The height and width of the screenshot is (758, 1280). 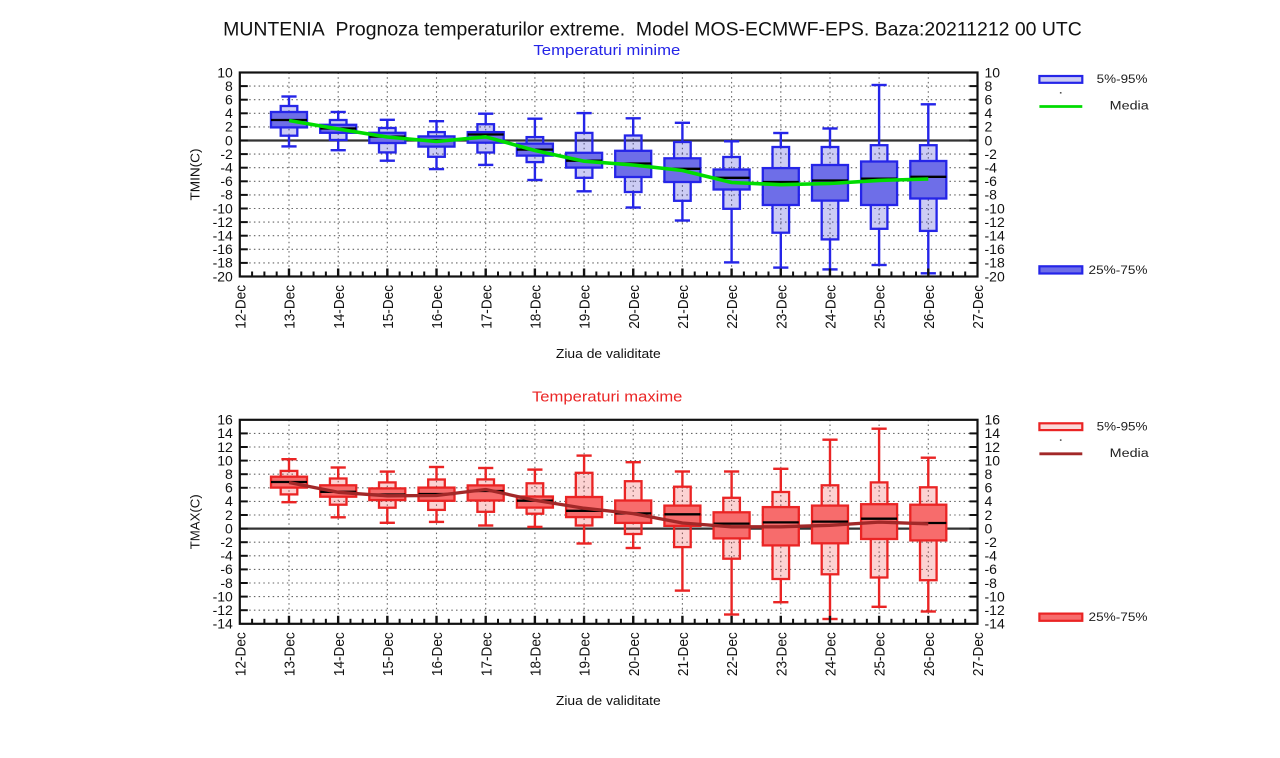 I want to click on svg-text: Temperaturi minime, so click(x=606, y=51).